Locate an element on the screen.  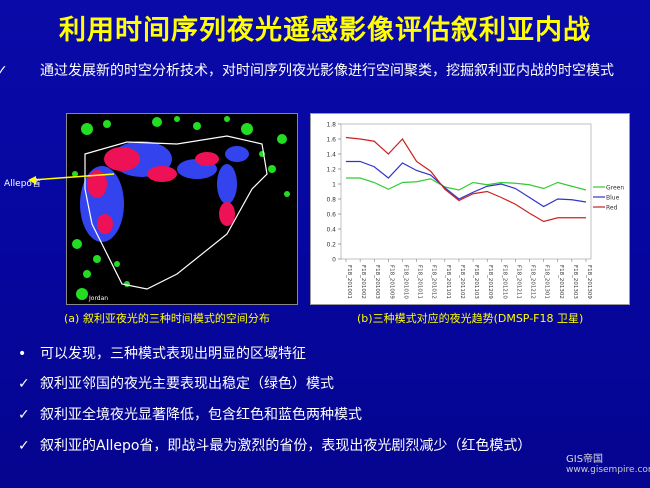
x-tick-label: F18_201102 is located at coordinates (462, 282).